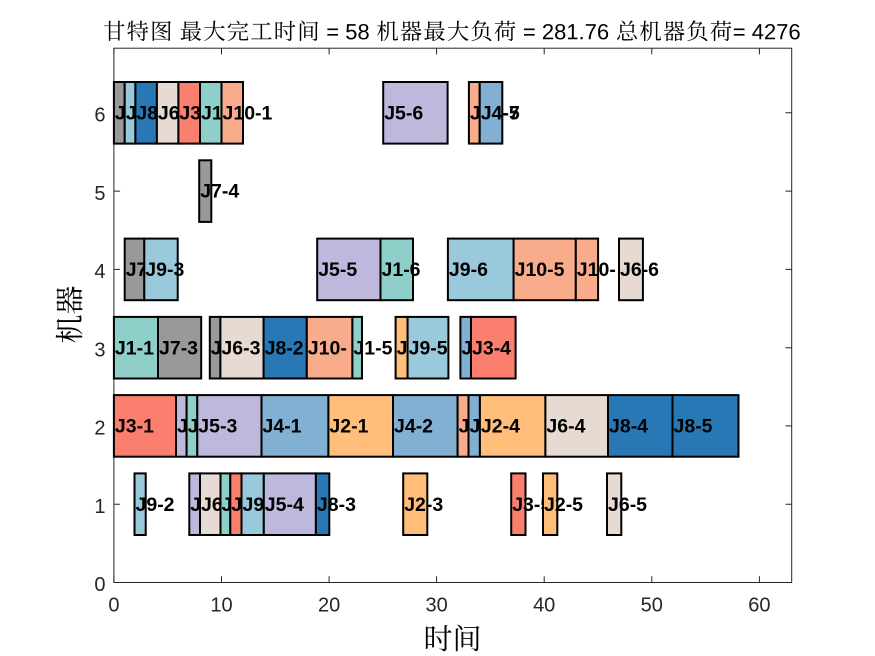 This screenshot has width=875, height=656. I want to click on svg-text: J5-5, so click(337, 270).